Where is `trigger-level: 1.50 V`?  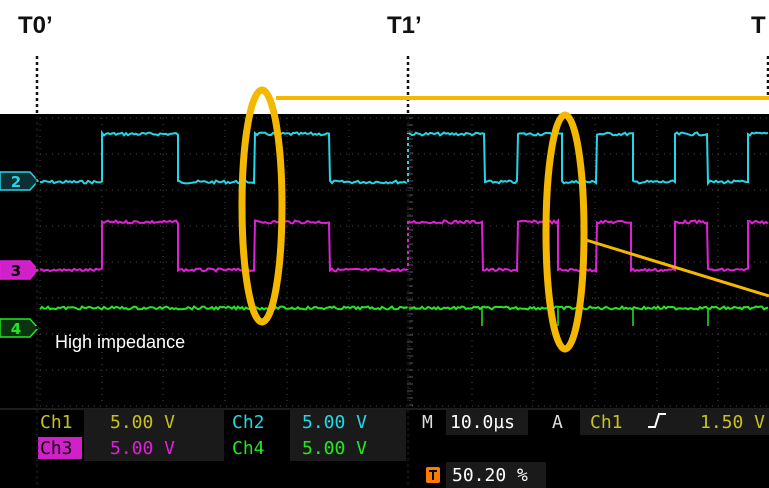
trigger-level: 1.50 V is located at coordinates (732, 422).